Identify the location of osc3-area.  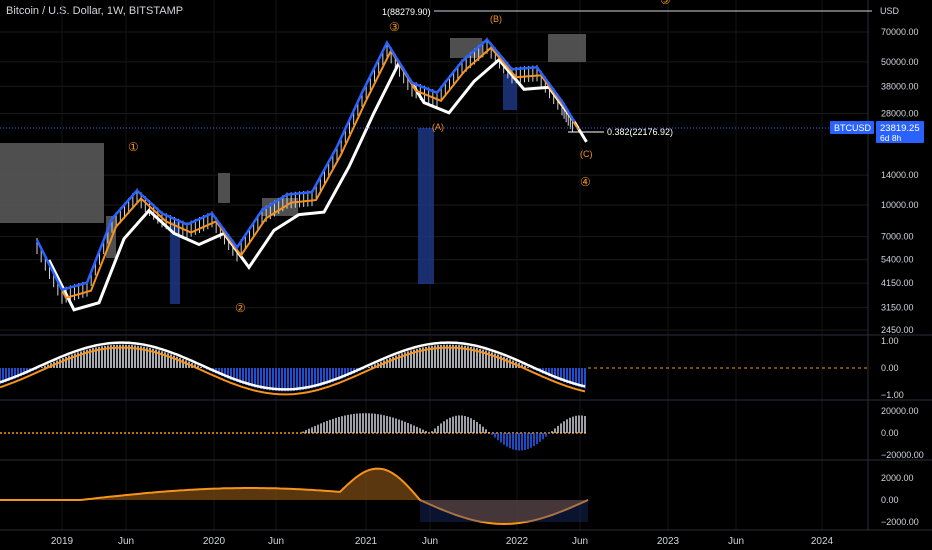
(294, 496).